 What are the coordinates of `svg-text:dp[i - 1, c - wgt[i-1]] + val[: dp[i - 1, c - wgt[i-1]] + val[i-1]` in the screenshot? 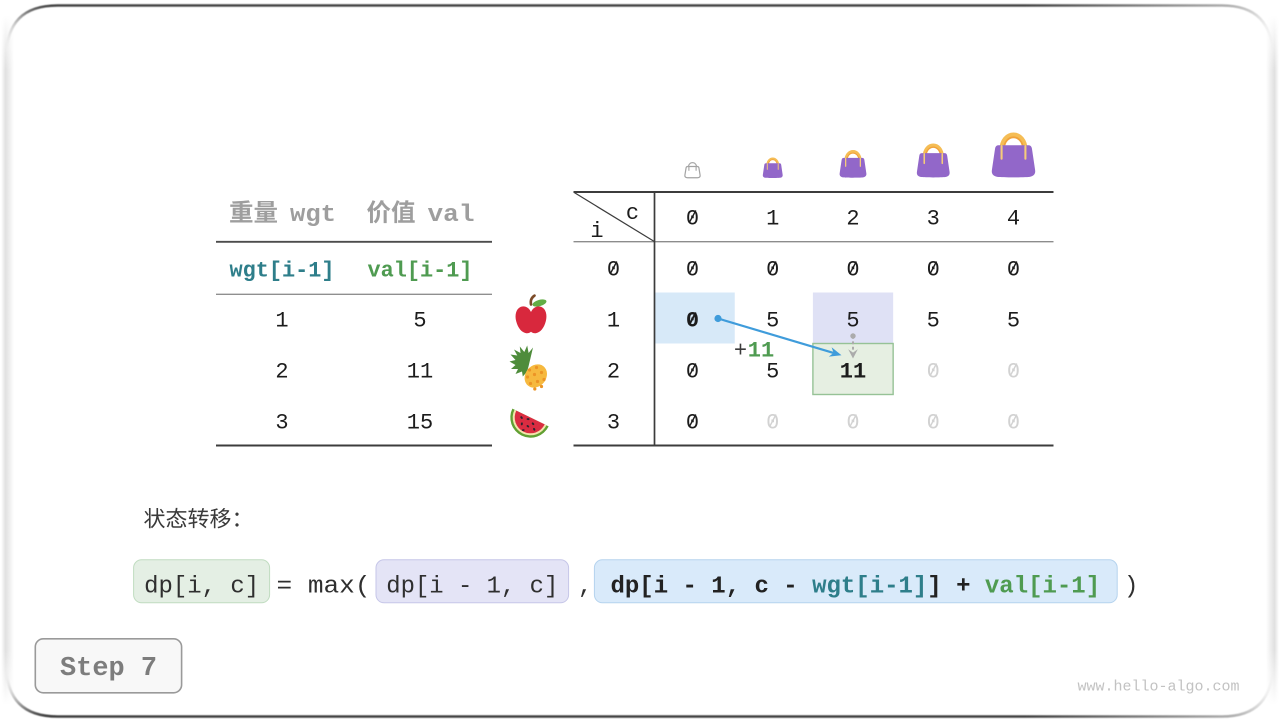 It's located at (856, 587).